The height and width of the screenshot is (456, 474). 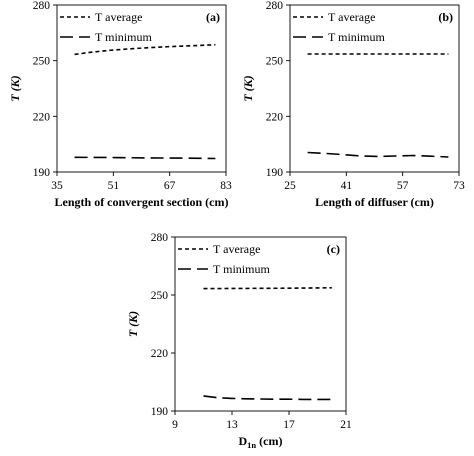 What do you see at coordinates (374, 202) in the screenshot?
I see `x-axis-title: Length of diffuser (cm)` at bounding box center [374, 202].